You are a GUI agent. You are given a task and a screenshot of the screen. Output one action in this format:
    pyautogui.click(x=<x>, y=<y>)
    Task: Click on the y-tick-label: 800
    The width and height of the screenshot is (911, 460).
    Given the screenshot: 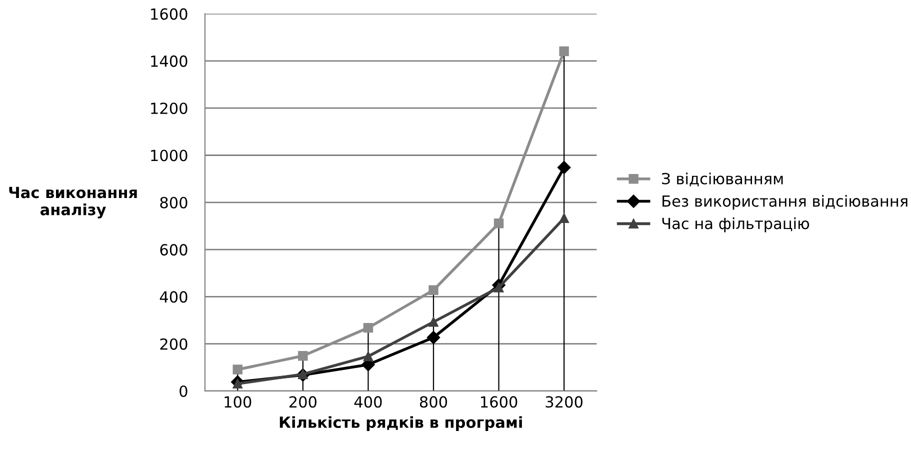 What is the action you would take?
    pyautogui.click(x=174, y=202)
    